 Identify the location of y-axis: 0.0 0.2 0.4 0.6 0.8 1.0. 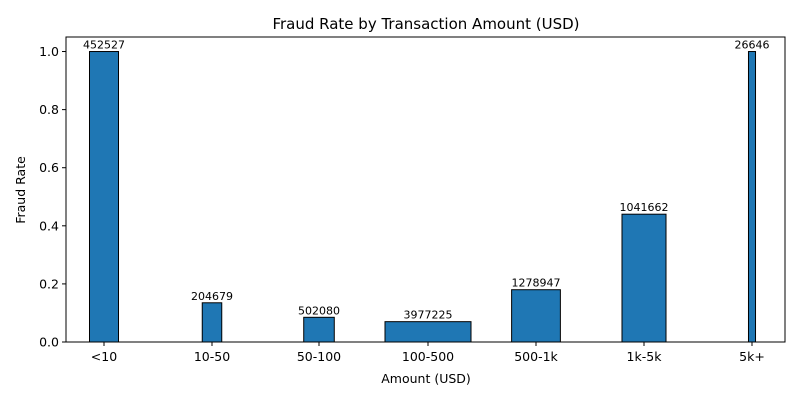
(52, 197).